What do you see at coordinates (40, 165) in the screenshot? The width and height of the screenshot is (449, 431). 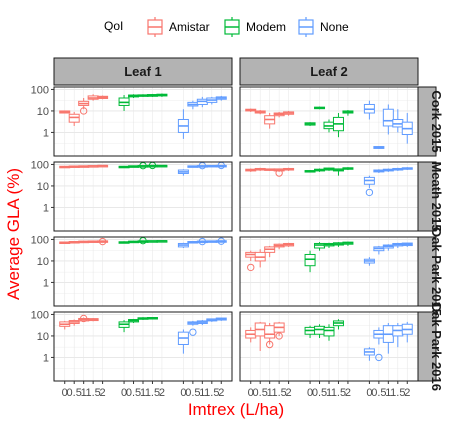 I see `y-tick-label: 100` at bounding box center [40, 165].